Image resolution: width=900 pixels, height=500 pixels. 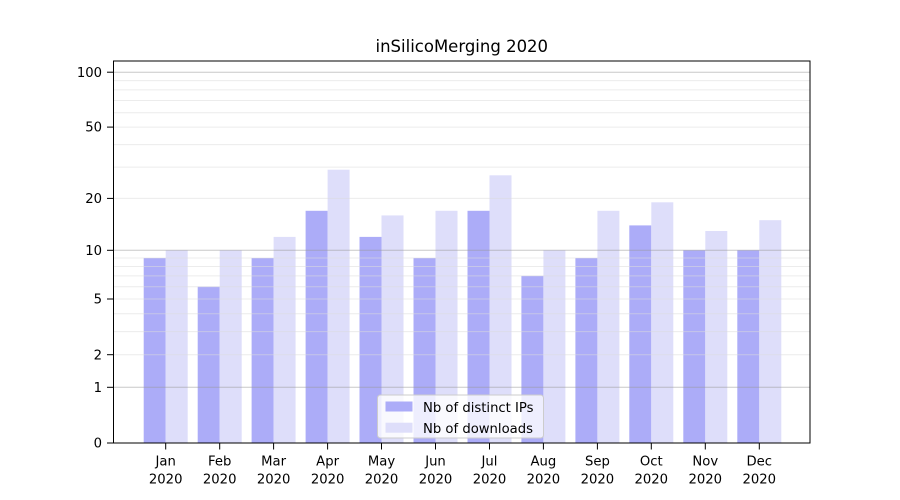 What do you see at coordinates (399, 406) in the screenshot?
I see `legend-swatch-distinct-ips` at bounding box center [399, 406].